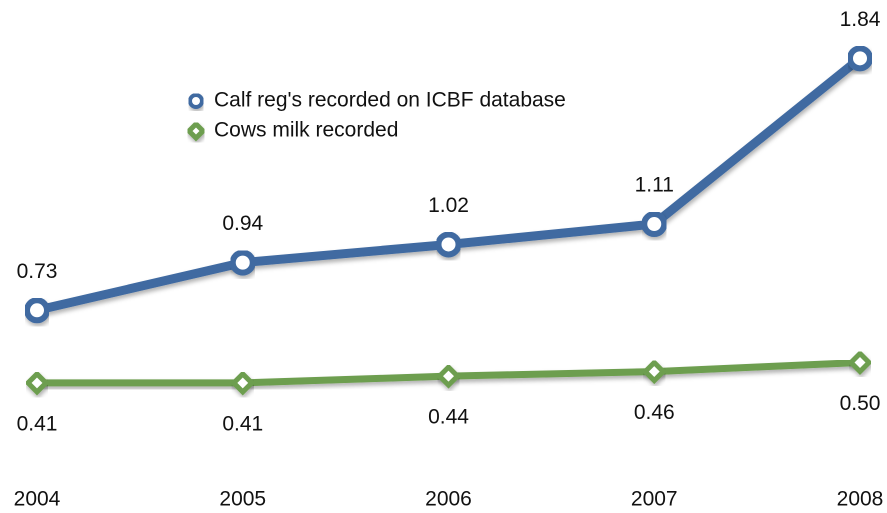 This screenshot has width=887, height=513. I want to click on legend-label: Calf reg's recorded on ICBF database, so click(390, 100).